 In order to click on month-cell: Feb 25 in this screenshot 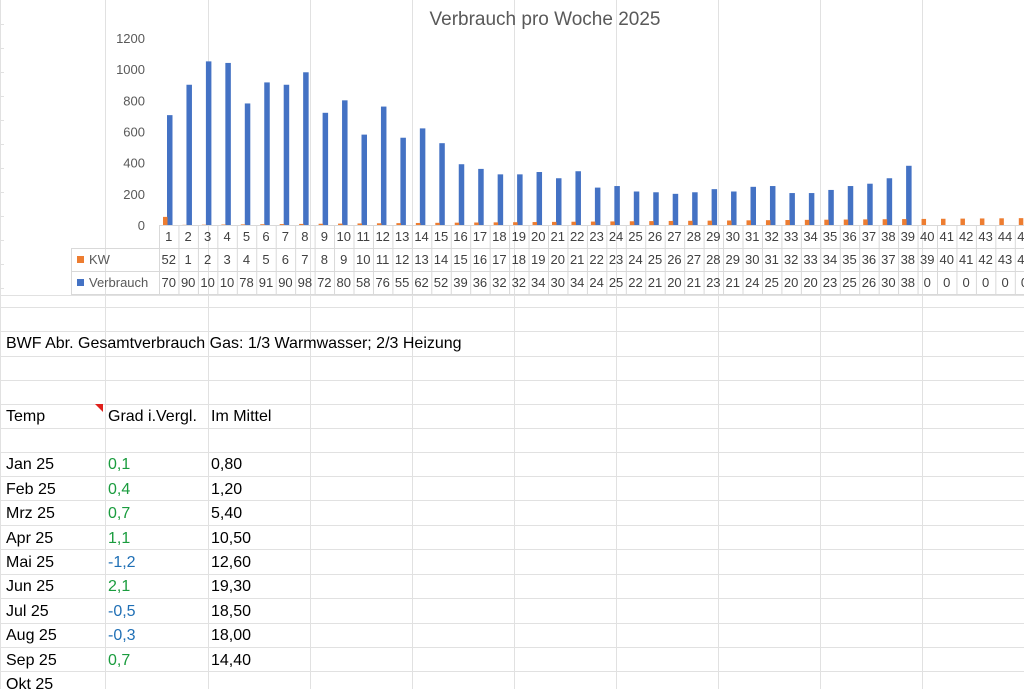, I will do `click(31, 489)`.